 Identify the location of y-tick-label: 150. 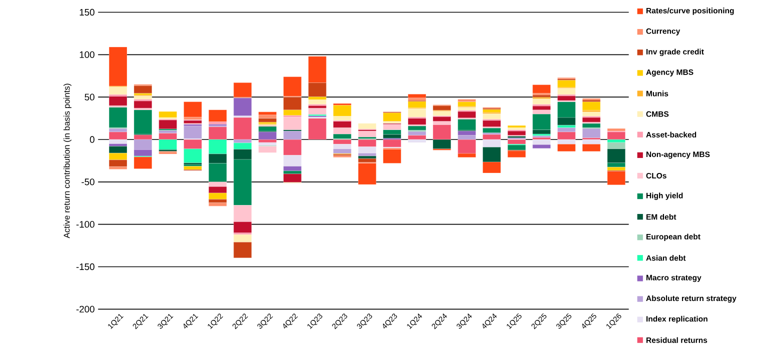
(87, 12).